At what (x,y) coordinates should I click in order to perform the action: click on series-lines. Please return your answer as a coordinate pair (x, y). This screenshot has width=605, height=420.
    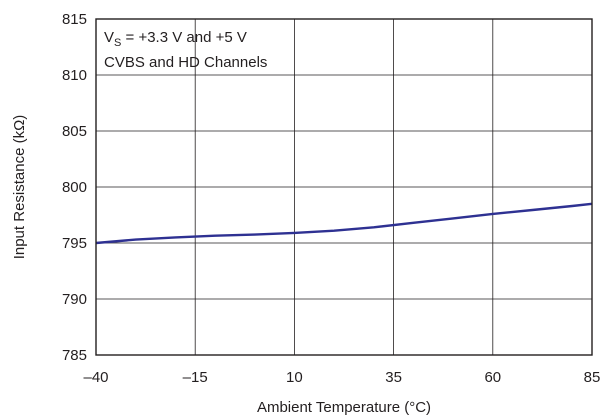
    Looking at the image, I should click on (344, 223).